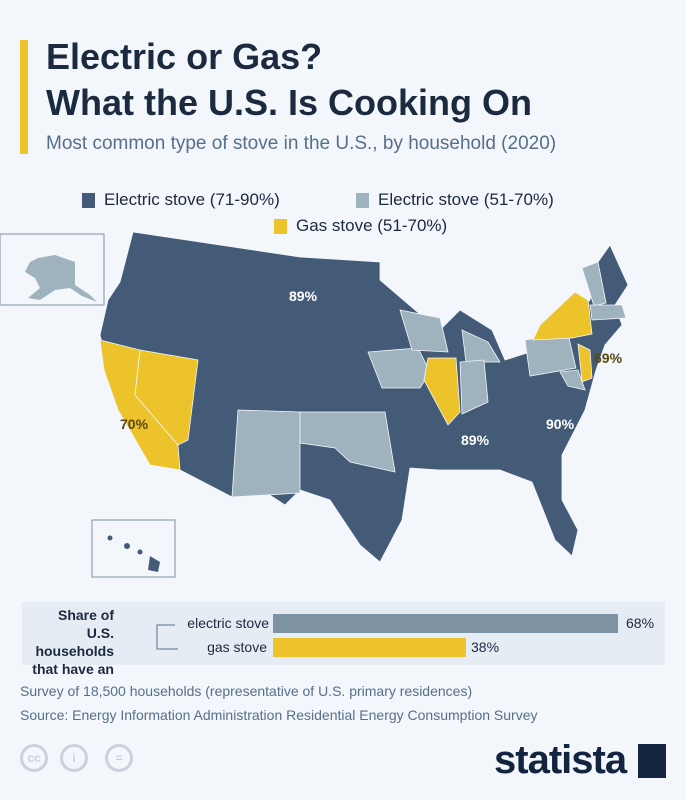  Describe the element at coordinates (475, 440) in the screenshot. I see `label-tennessee: 89%` at that location.